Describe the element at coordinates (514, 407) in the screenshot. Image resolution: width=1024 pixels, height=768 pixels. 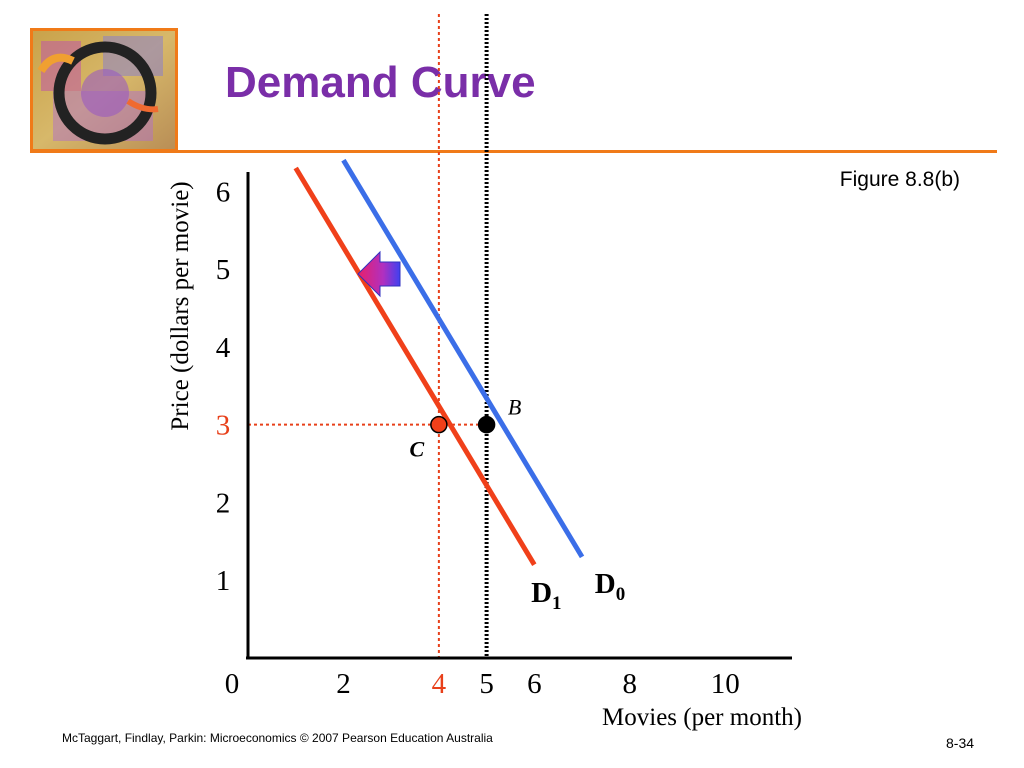
I see `point-label-b: B` at that location.